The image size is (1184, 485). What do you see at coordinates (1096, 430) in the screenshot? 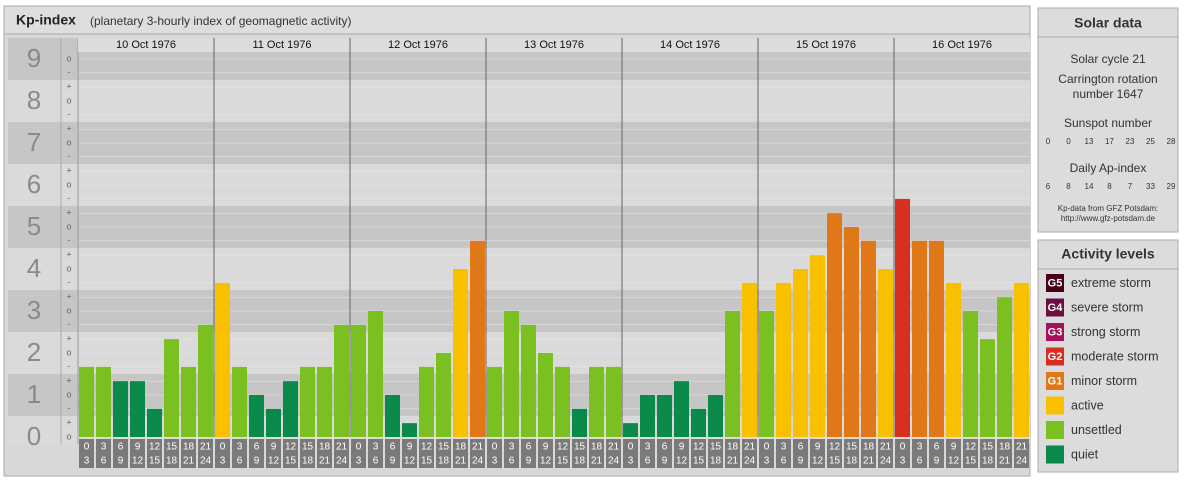
I see `legend-label: unsettled` at bounding box center [1096, 430].